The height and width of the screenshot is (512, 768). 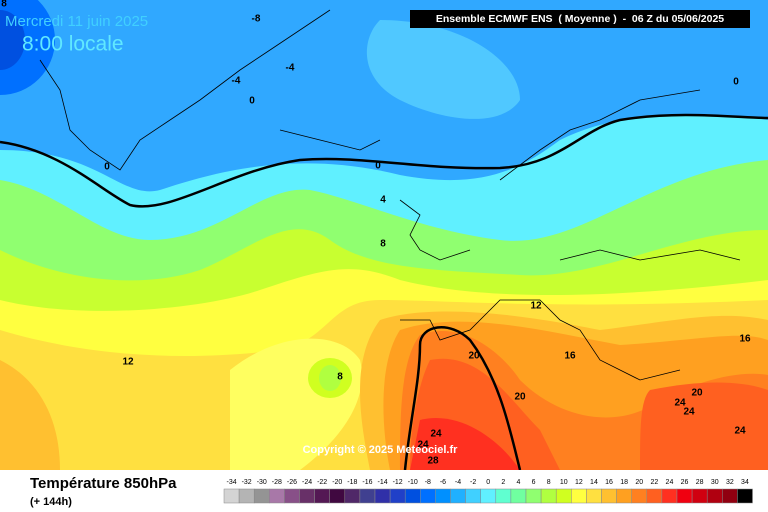 I want to click on scale-label: 10, so click(x=564, y=482).